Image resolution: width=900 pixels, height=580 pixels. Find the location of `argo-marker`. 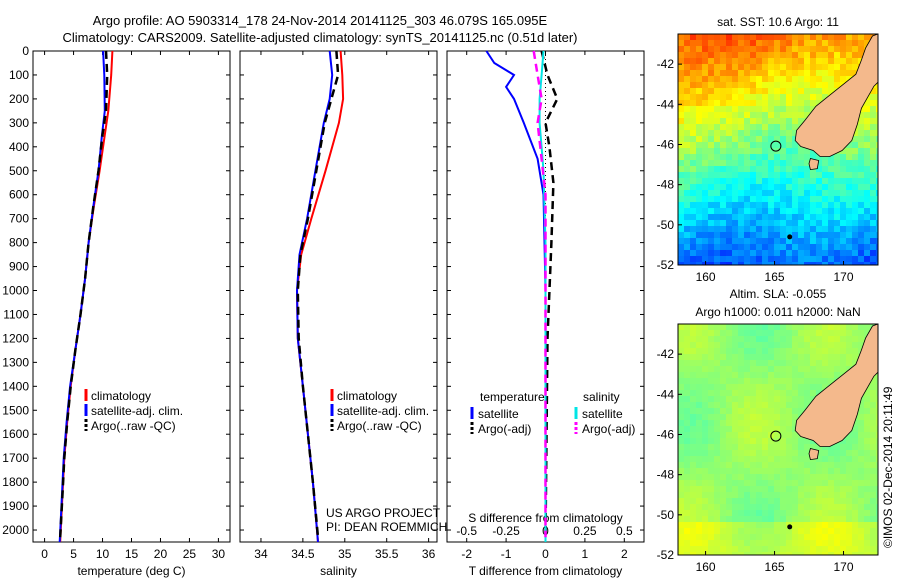

argo-marker is located at coordinates (776, 146).